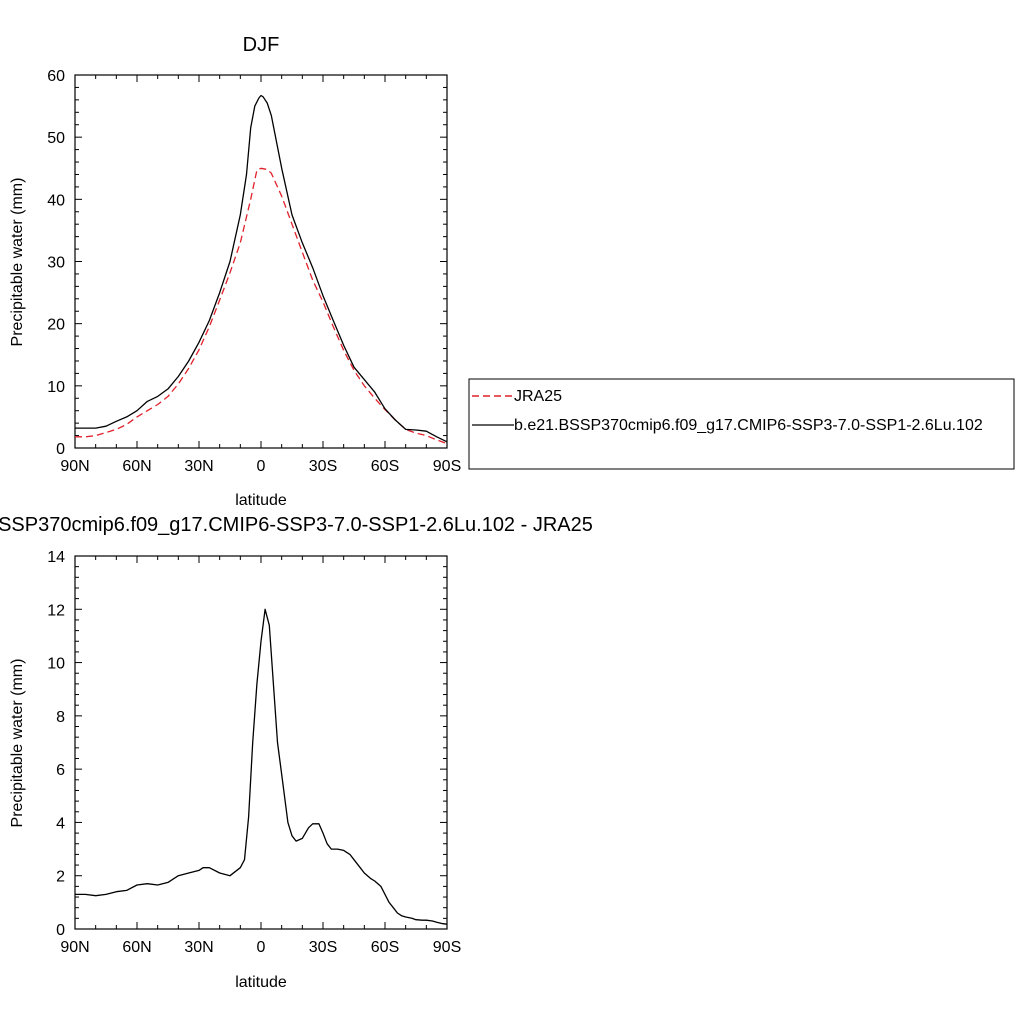 This screenshot has width=1024, height=1024. What do you see at coordinates (17, 262) in the screenshot?
I see `top-y-axis-label: Precipitable water (mm)` at bounding box center [17, 262].